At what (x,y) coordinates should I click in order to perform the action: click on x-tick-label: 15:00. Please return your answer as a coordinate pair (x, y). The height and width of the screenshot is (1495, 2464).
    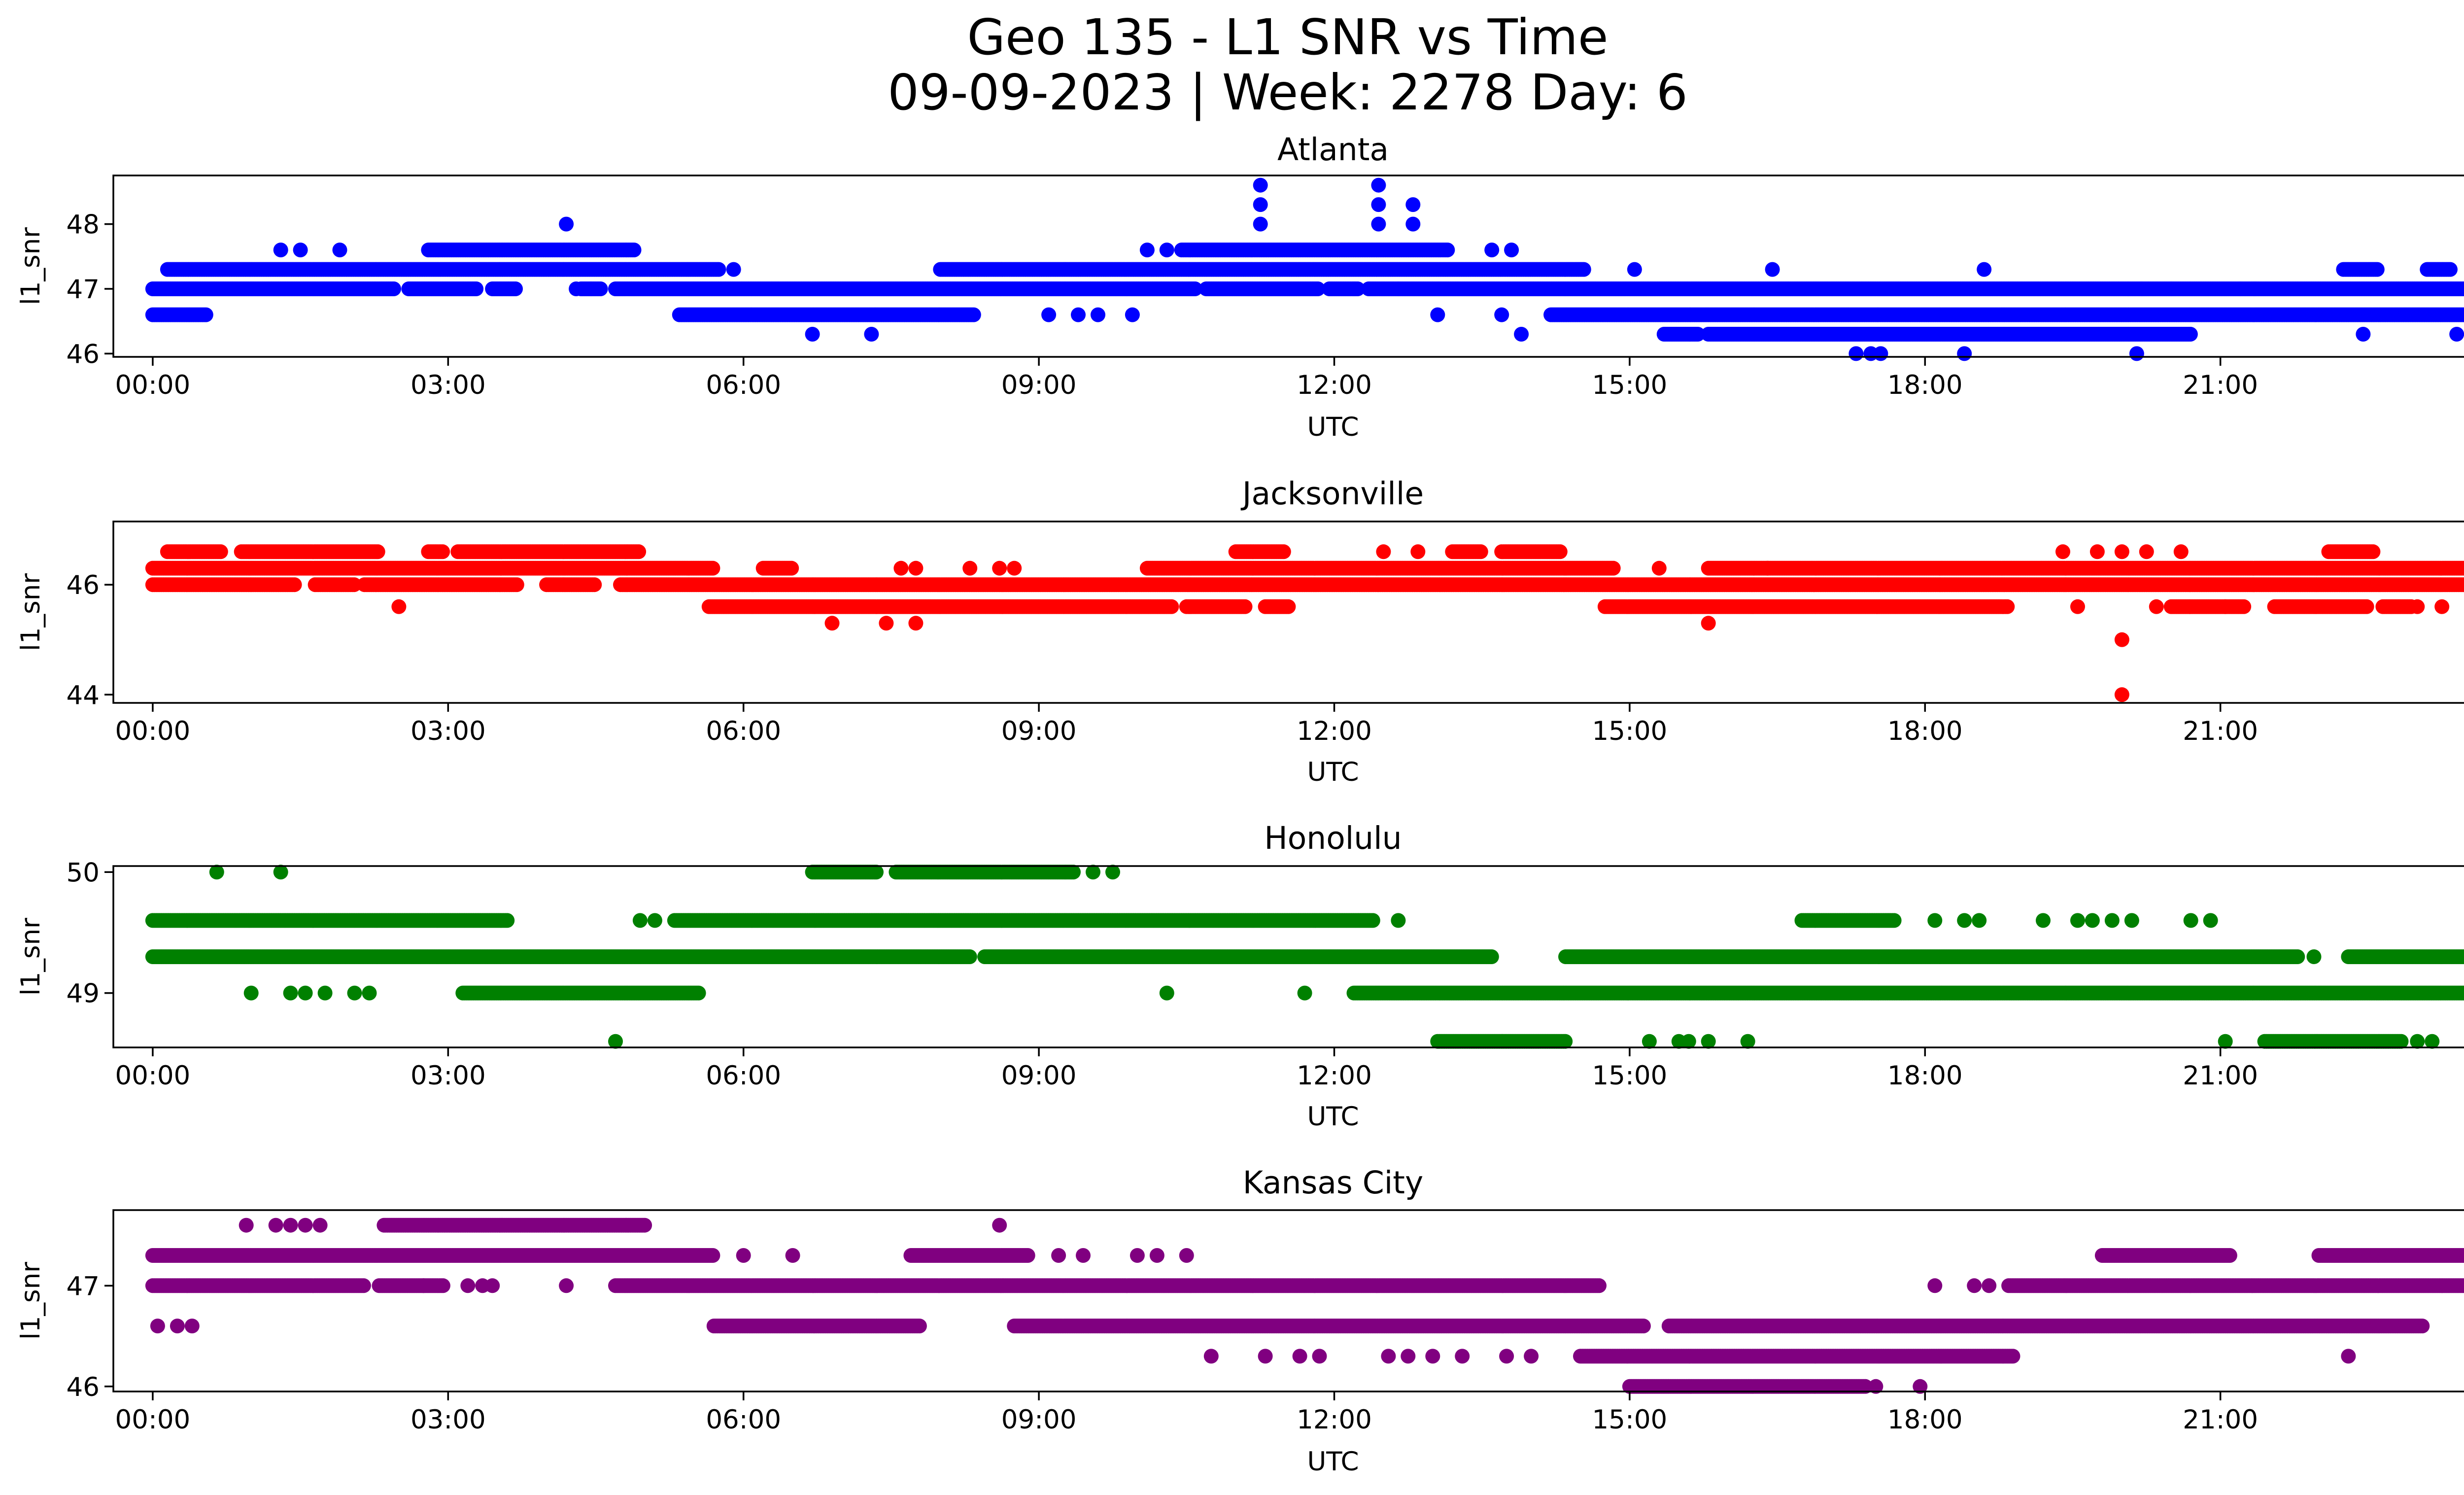
    Looking at the image, I should click on (1630, 385).